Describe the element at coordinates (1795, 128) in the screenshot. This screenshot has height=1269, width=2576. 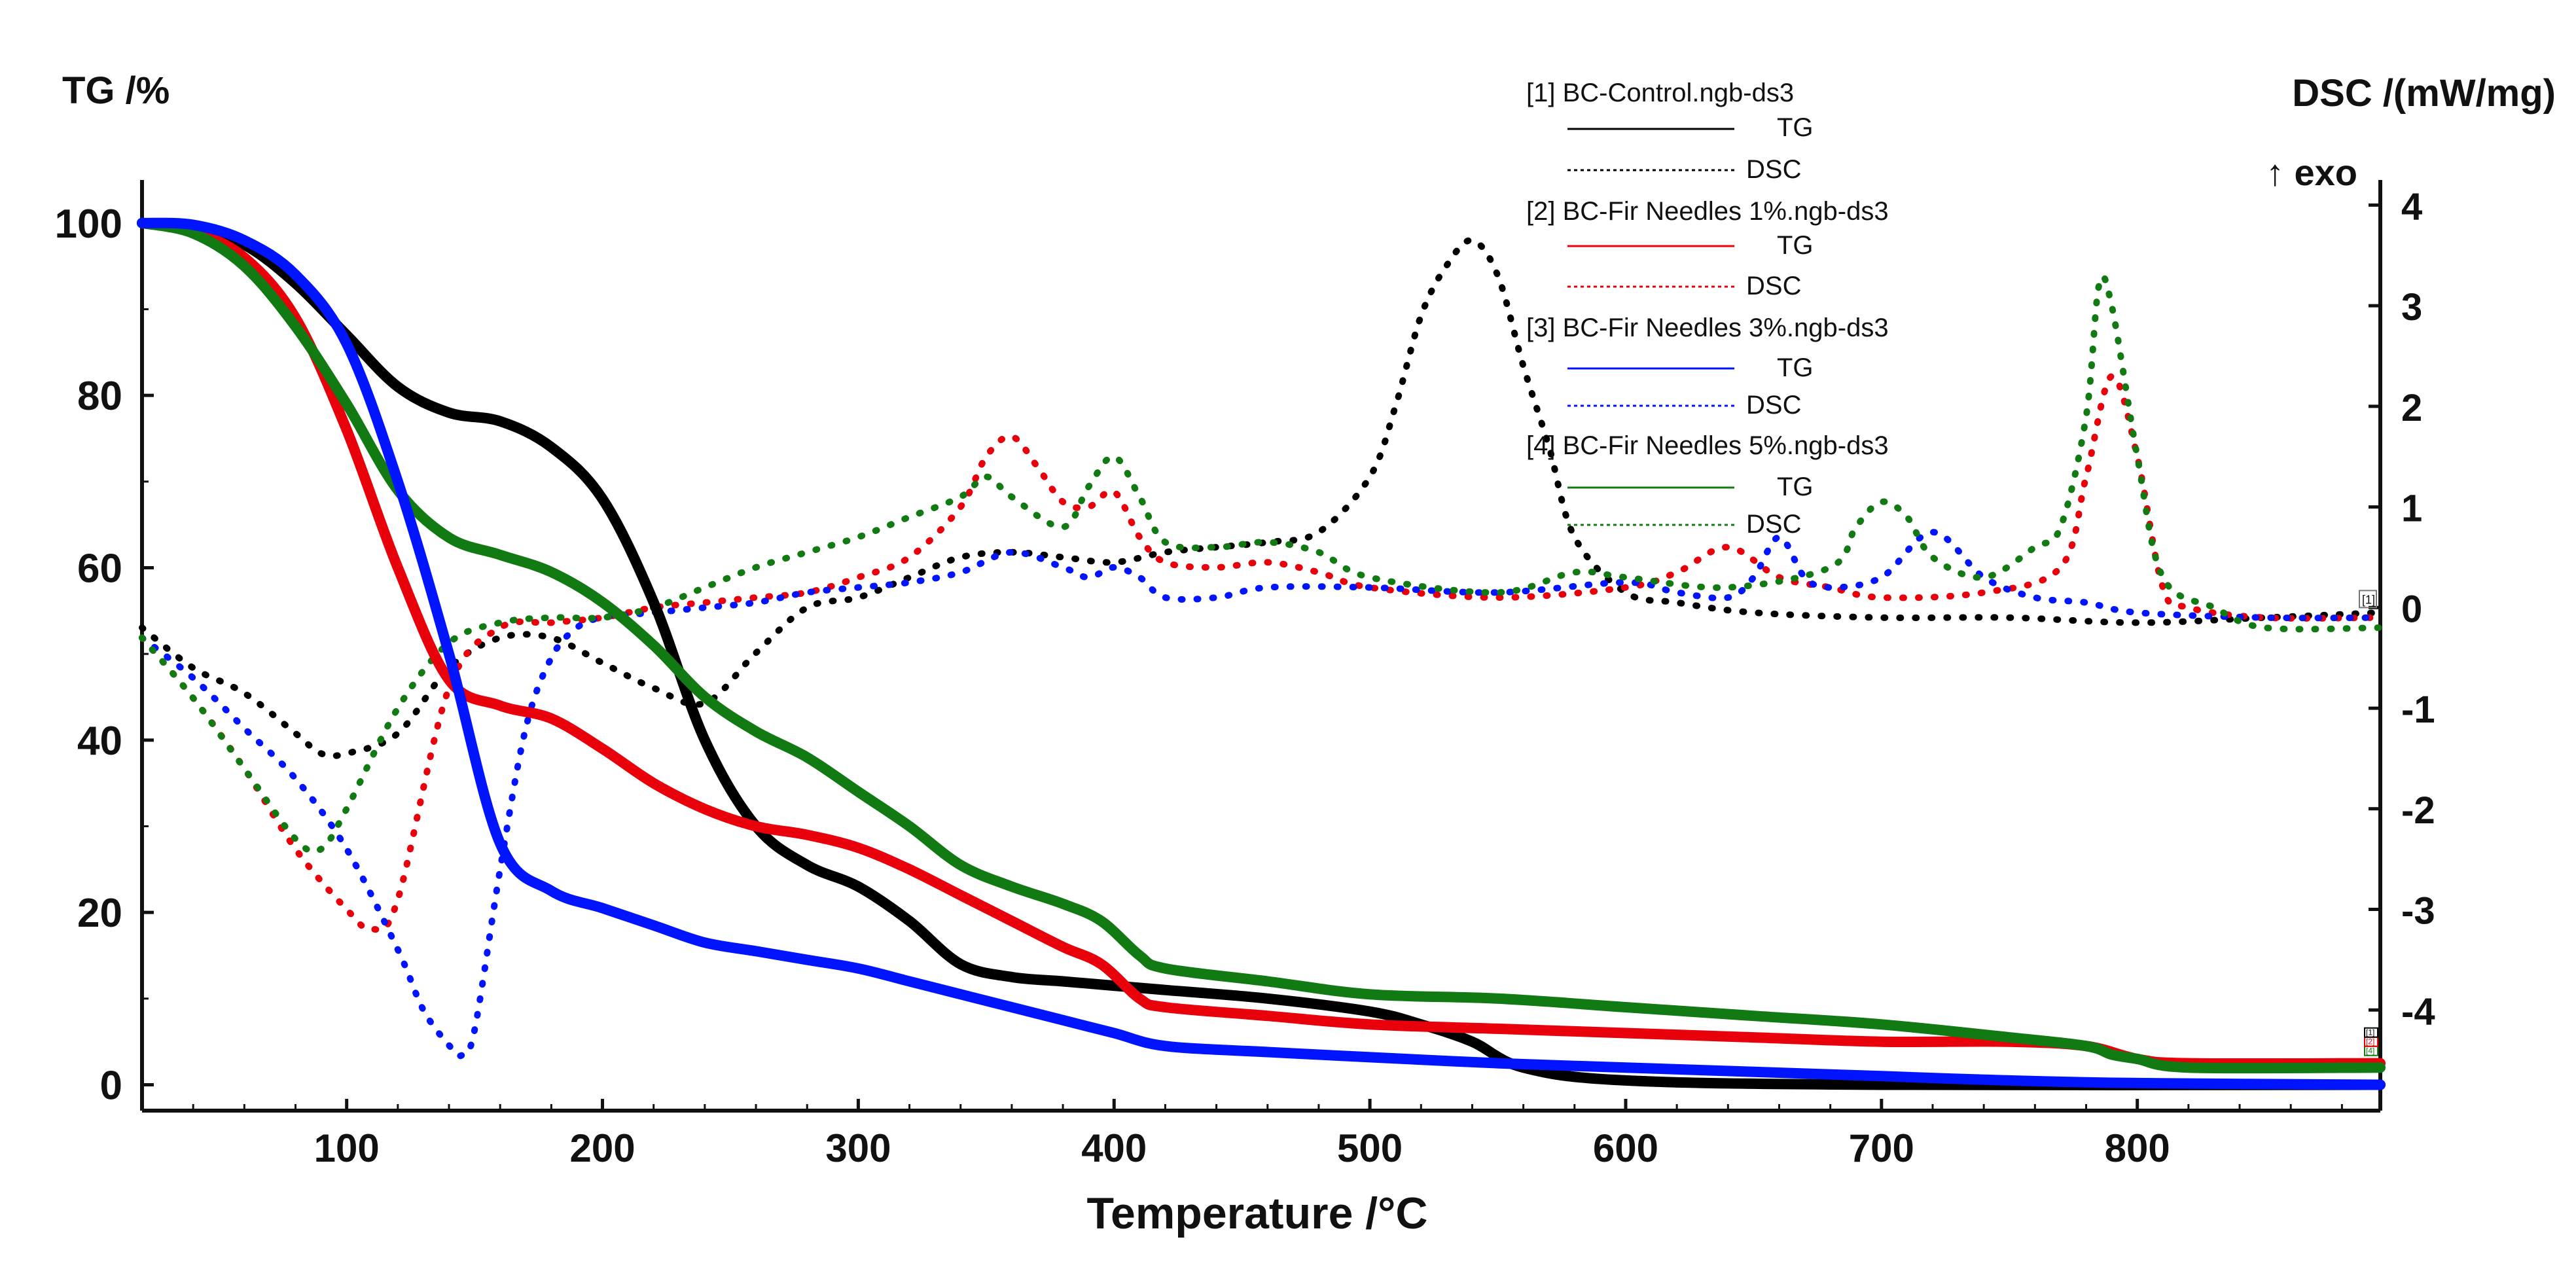
I see `legend-series-1-tg-label: TG` at that location.